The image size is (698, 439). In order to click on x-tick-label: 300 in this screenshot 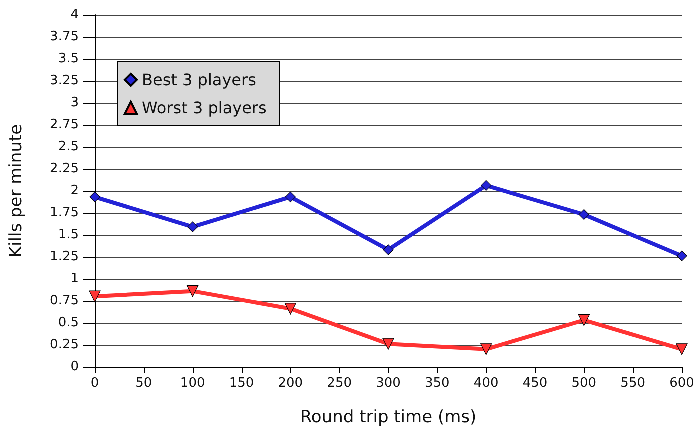, I will do `click(388, 383)`.